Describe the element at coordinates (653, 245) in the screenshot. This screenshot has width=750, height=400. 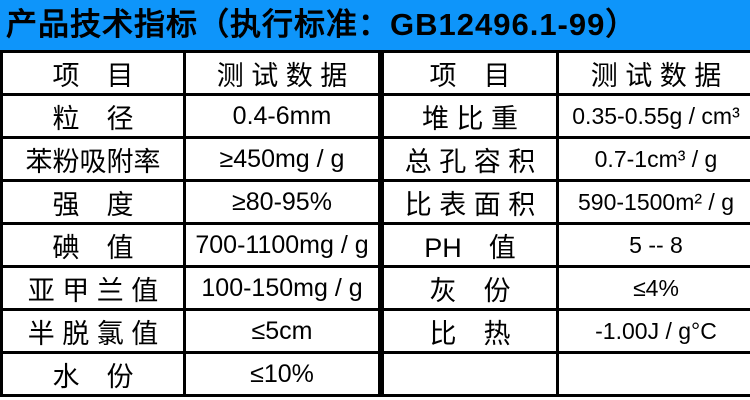
I see `value-cell: 5 -- 8` at that location.